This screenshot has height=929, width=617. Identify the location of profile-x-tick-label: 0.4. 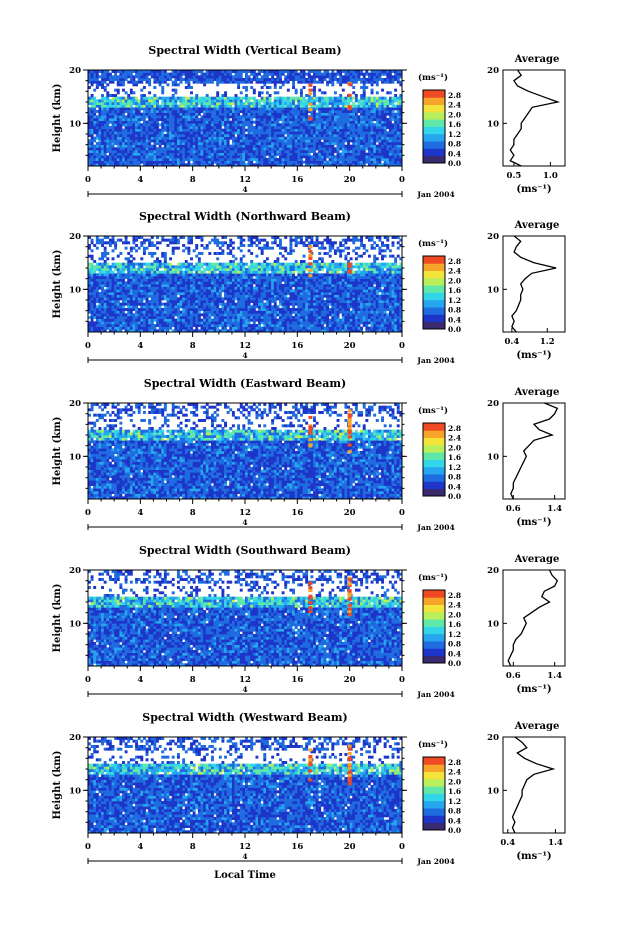
(511, 342).